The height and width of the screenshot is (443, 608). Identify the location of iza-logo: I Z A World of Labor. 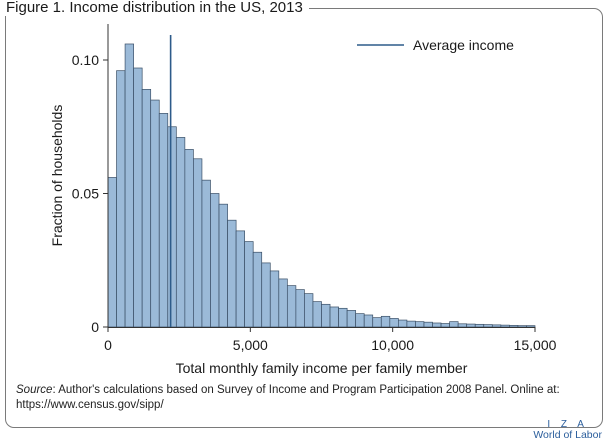
(567, 430).